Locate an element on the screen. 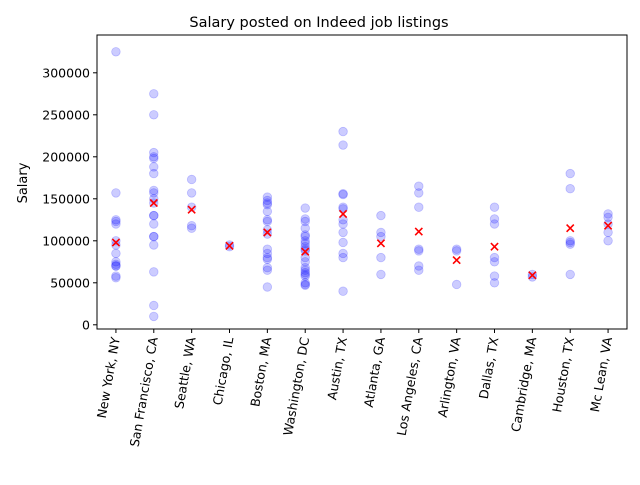 This screenshot has width=640, height=485. y-tick-label: 100000 is located at coordinates (66, 240).